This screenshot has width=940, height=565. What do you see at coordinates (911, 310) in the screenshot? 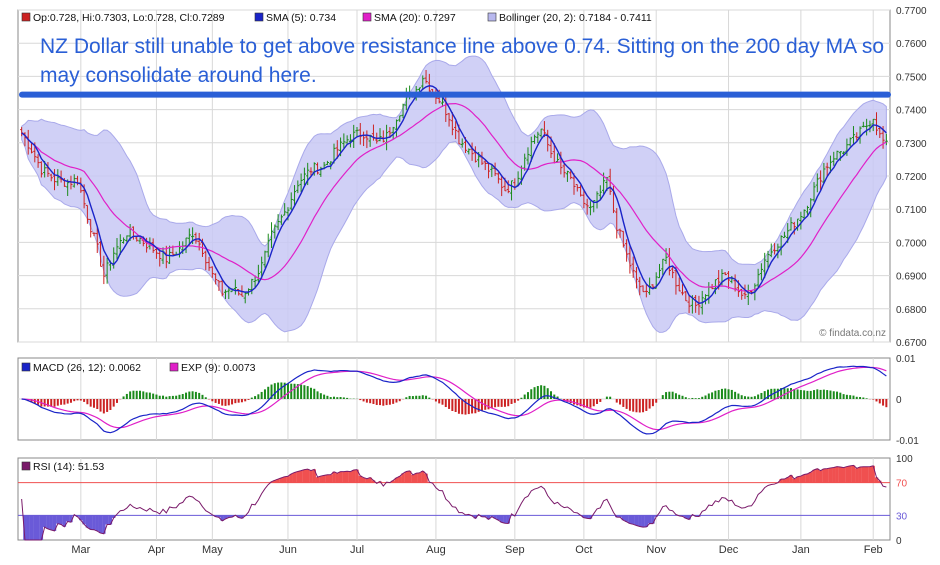
I see `price-tick-label: 0.6800` at bounding box center [911, 310].